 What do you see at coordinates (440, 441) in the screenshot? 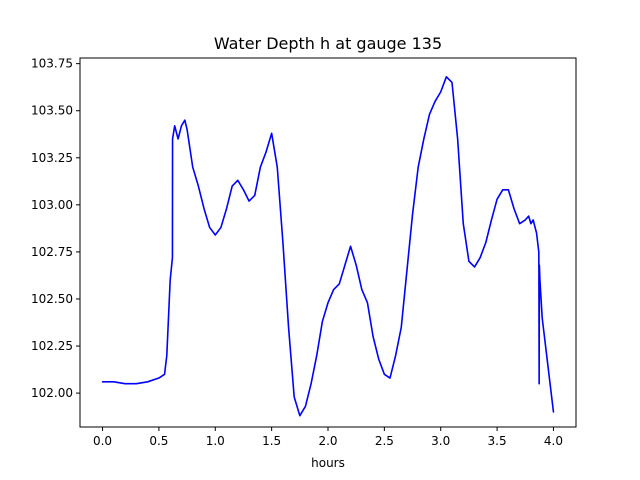
I see `x-tick-label: 3.0` at bounding box center [440, 441].